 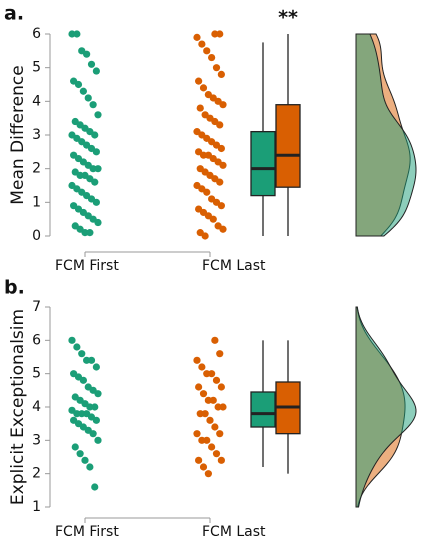 What do you see at coordinates (14, 14) in the screenshot?
I see `panel-label: a.` at bounding box center [14, 14].